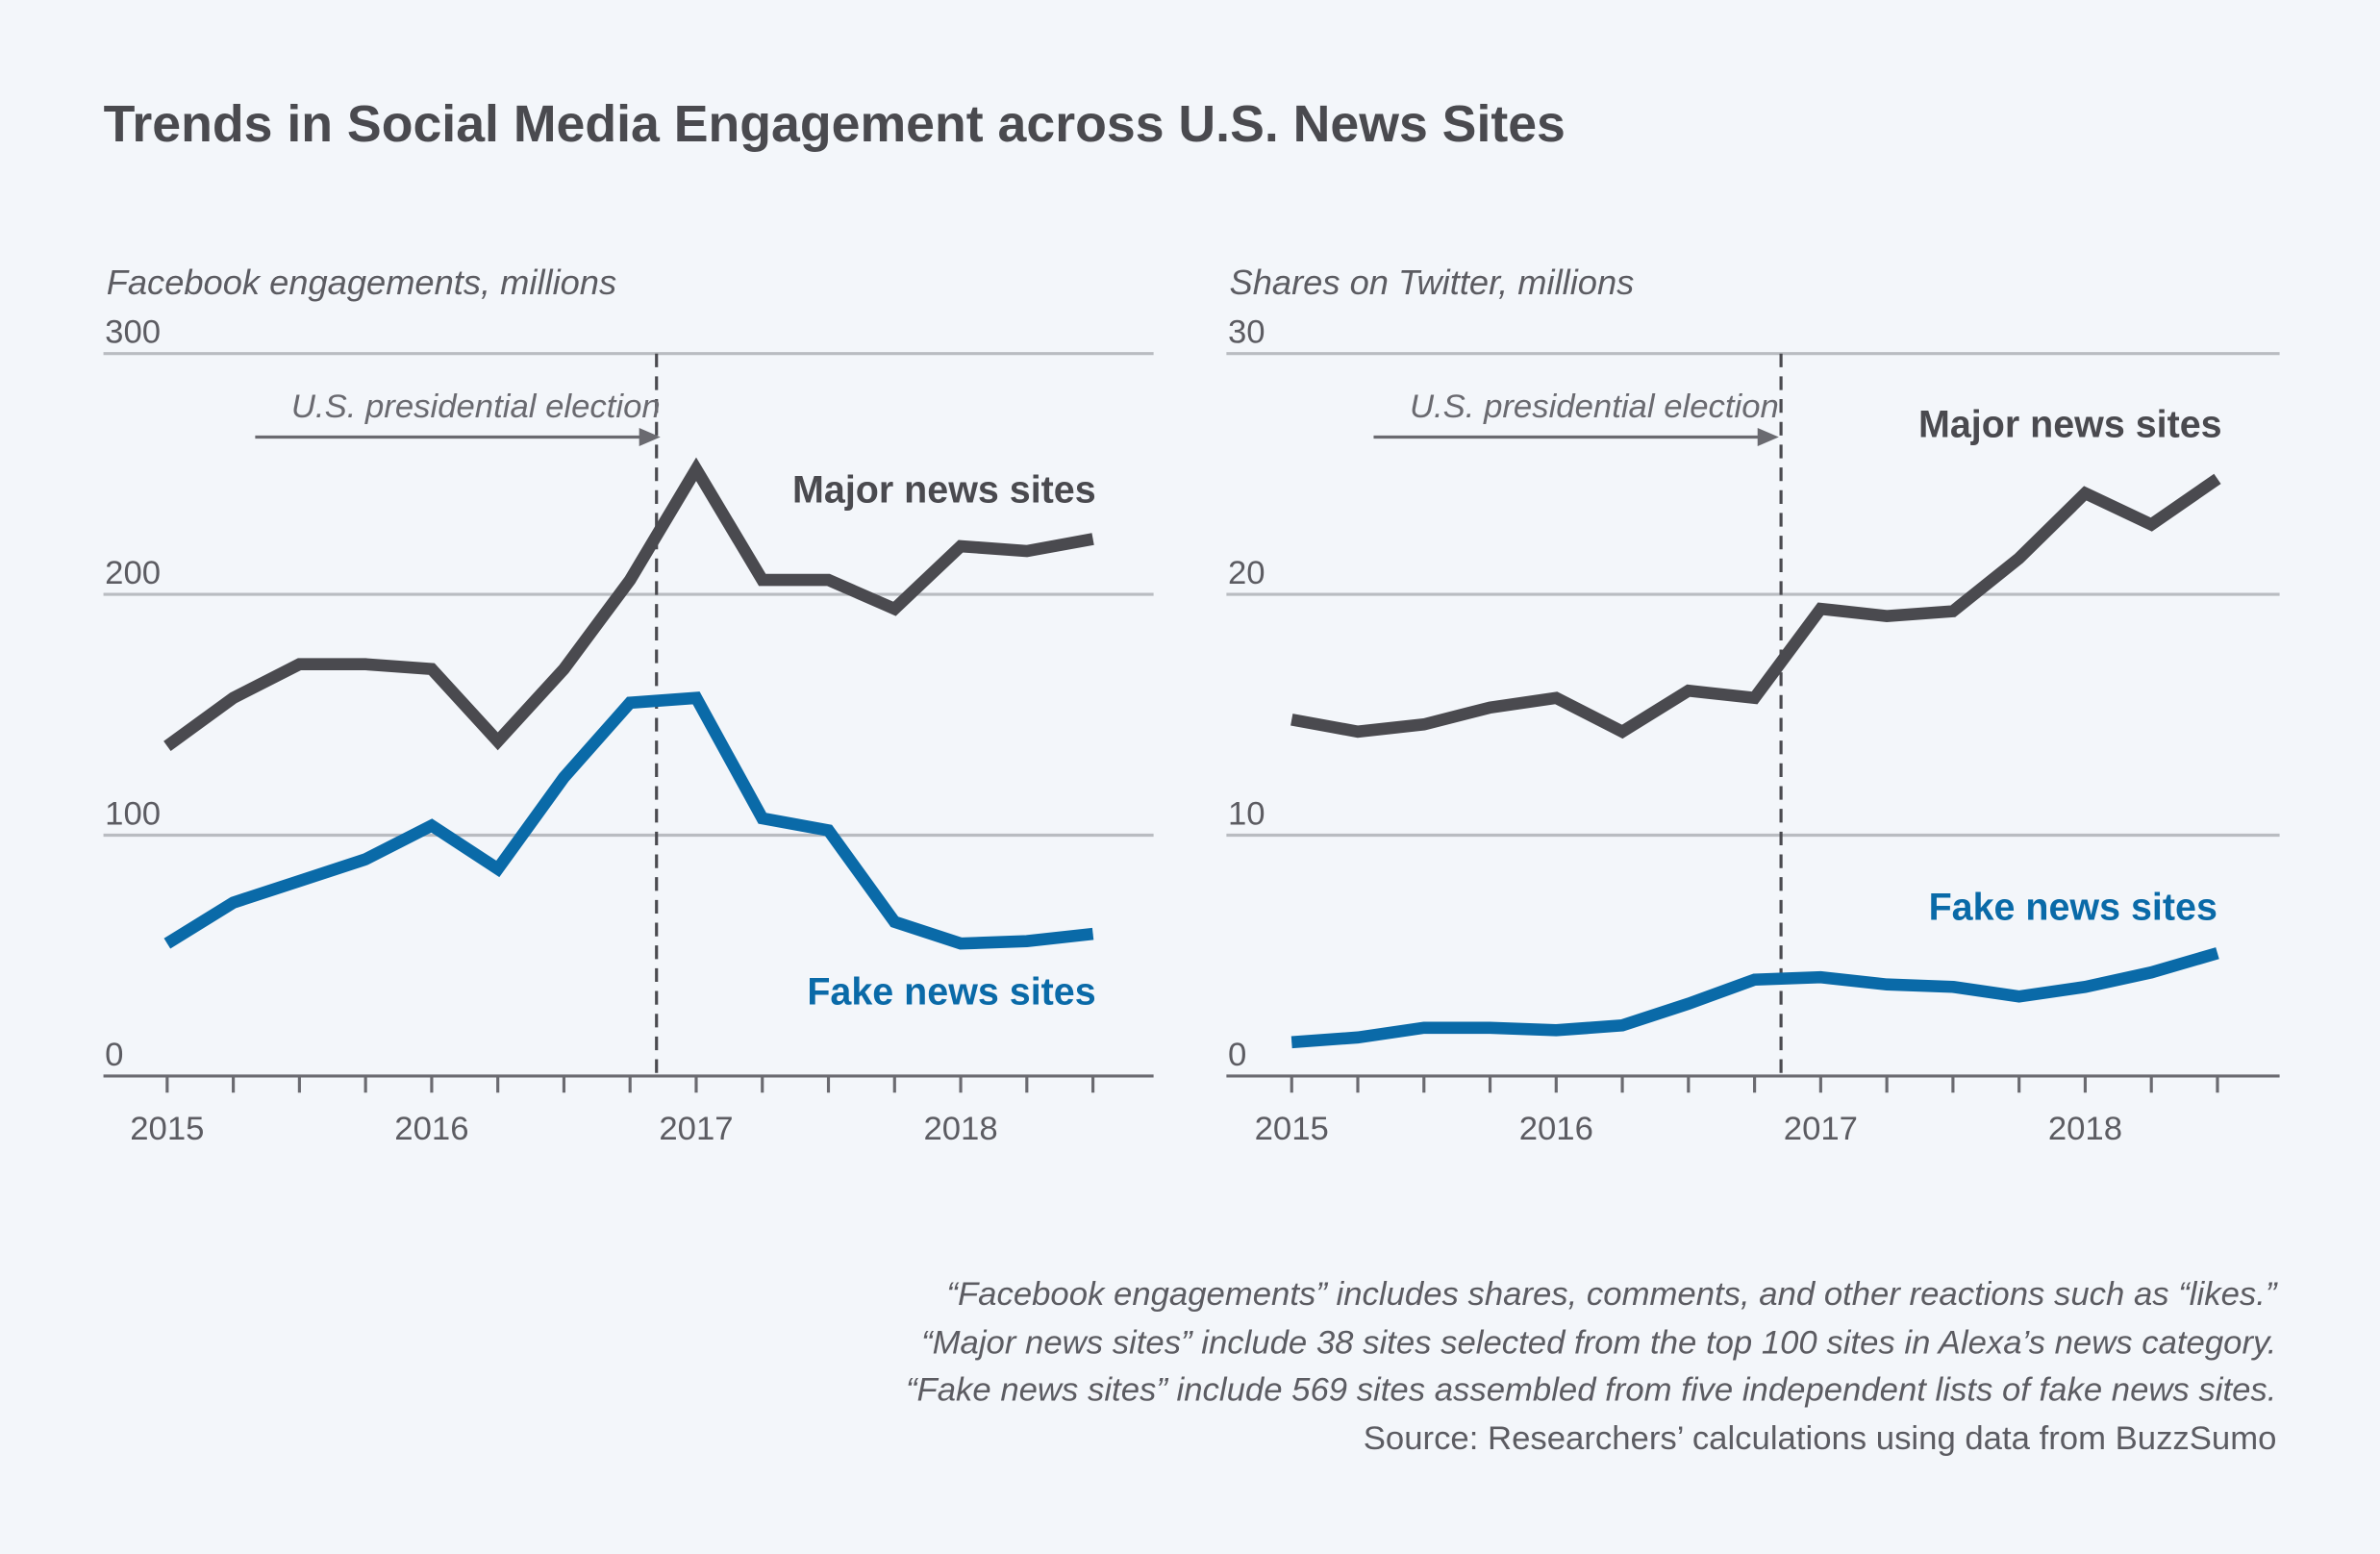 The height and width of the screenshot is (1554, 2380). I want to click on y-tick-label: 30, so click(1246, 332).